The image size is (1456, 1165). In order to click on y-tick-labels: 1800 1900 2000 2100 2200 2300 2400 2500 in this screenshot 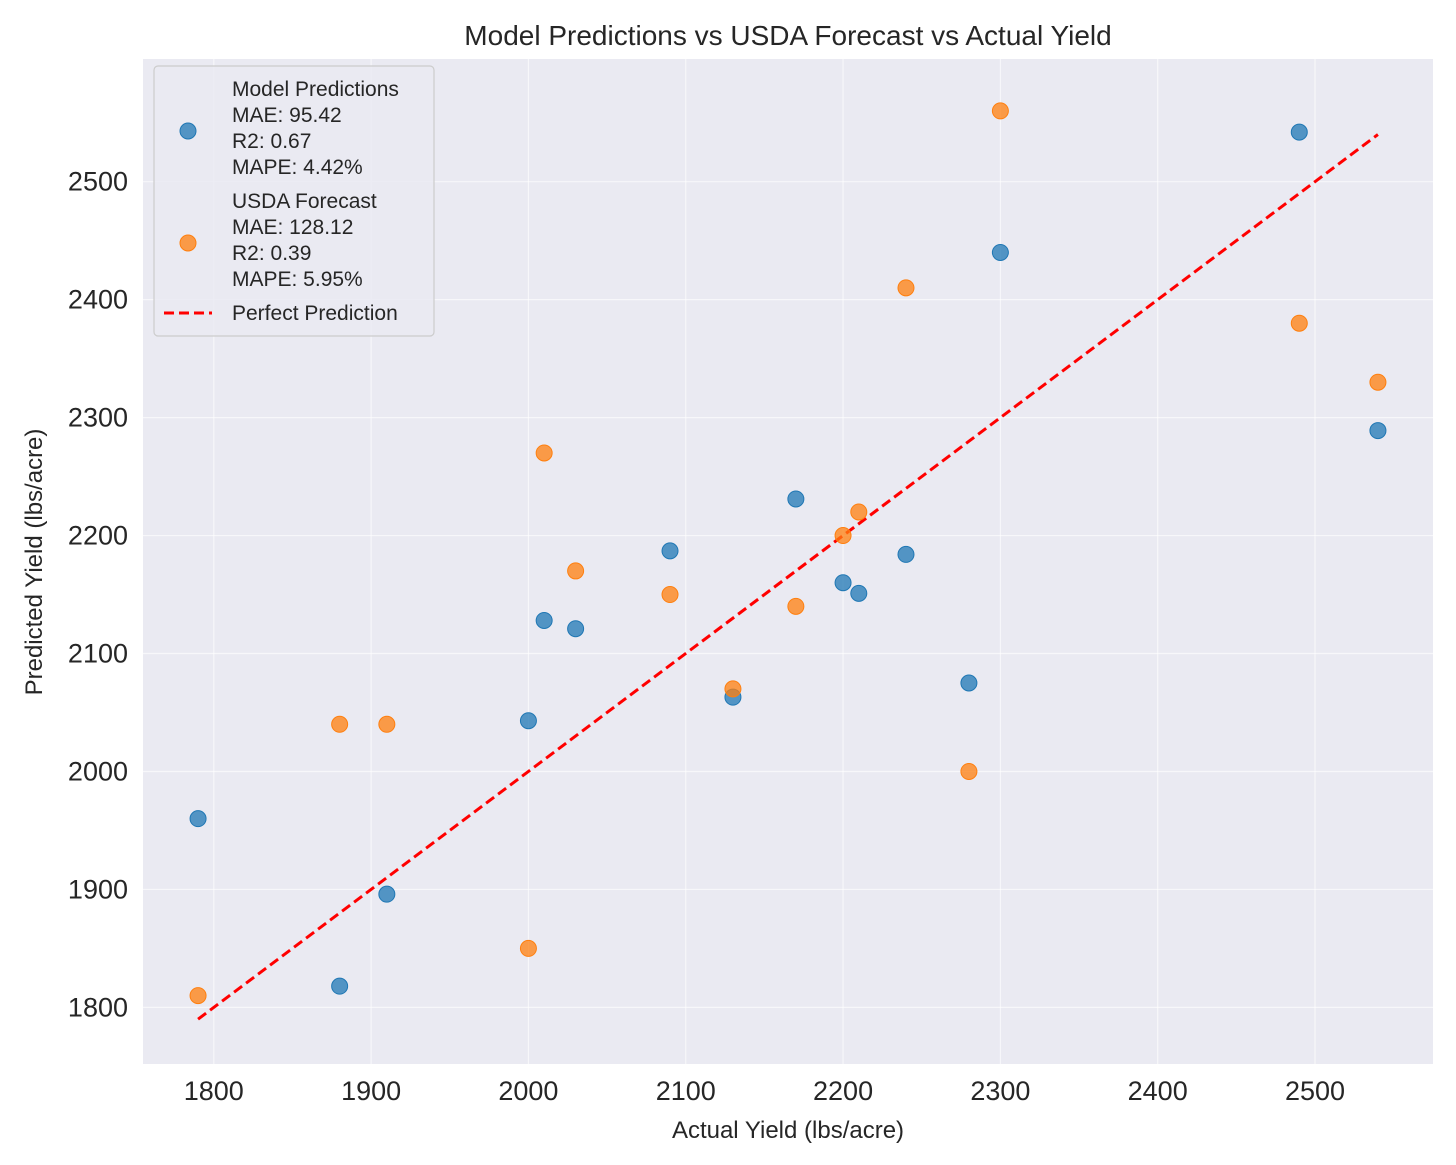, I will do `click(98, 595)`.